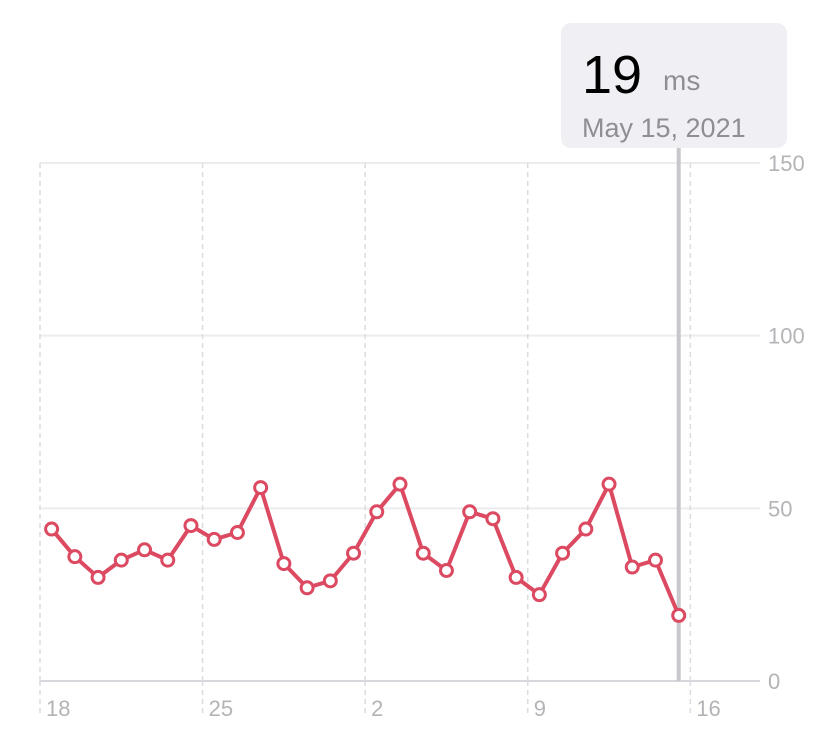 This screenshot has height=746, width=828. Describe the element at coordinates (58, 708) in the screenshot. I see `x-tick-label: 18` at that location.